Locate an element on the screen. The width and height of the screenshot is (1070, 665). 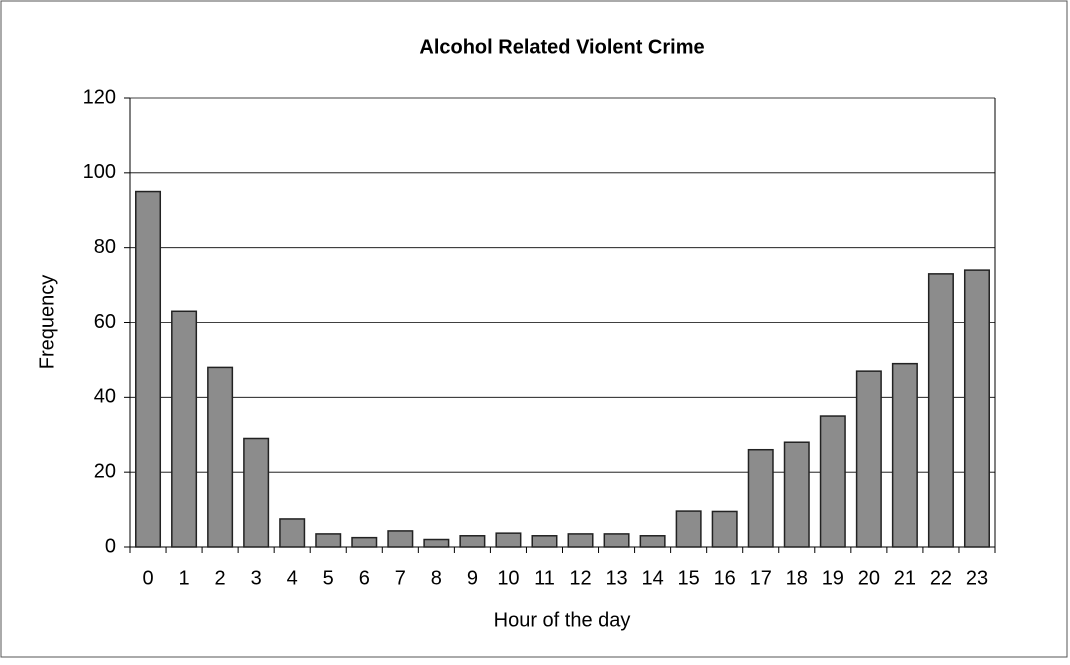
x-tick-label: 22 is located at coordinates (941, 578).